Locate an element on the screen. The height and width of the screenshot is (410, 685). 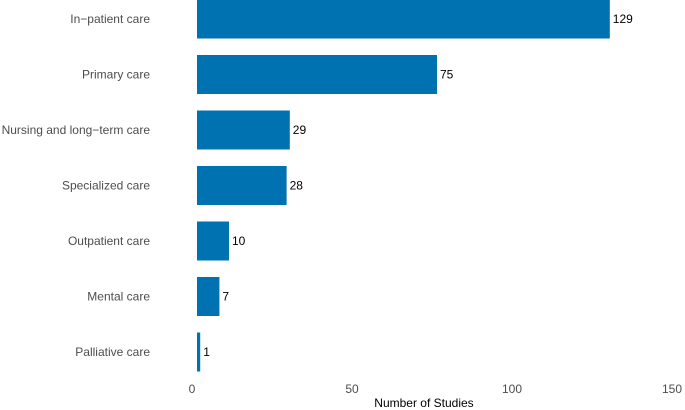
category-label-specialized-care: Specialized care is located at coordinates (106, 186).